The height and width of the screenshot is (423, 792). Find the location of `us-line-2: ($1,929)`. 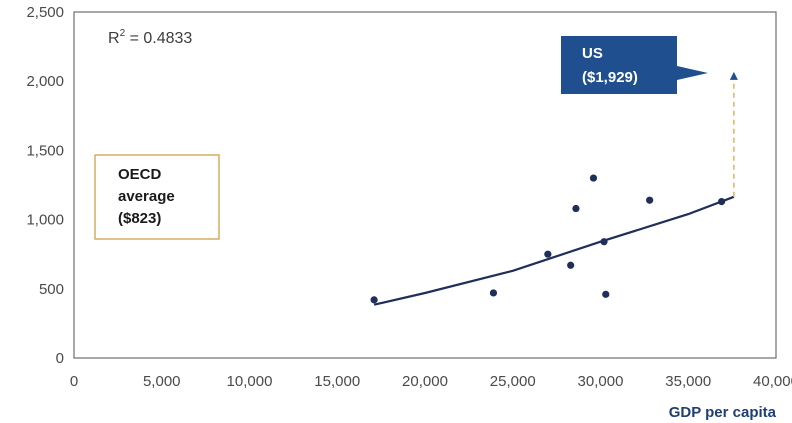

us-line-2: ($1,929) is located at coordinates (610, 77).